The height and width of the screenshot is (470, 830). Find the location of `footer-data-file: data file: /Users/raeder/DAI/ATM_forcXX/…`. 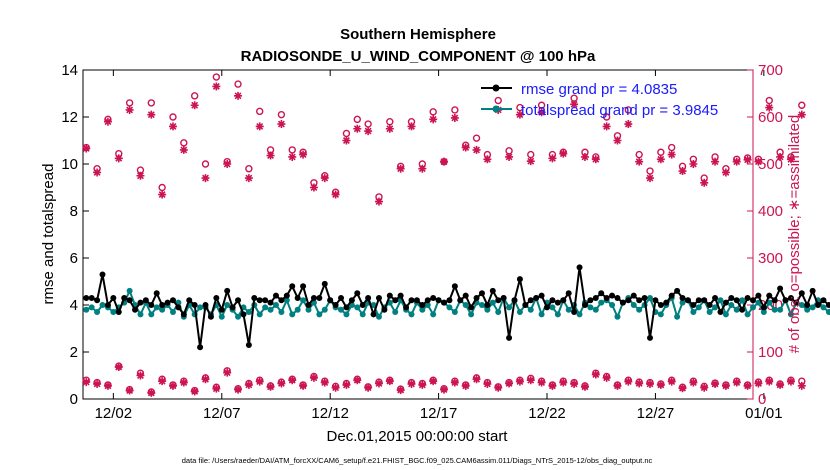

footer-data-file: data file: /Users/raeder/DAI/ATM_forcXX/… is located at coordinates (417, 460).